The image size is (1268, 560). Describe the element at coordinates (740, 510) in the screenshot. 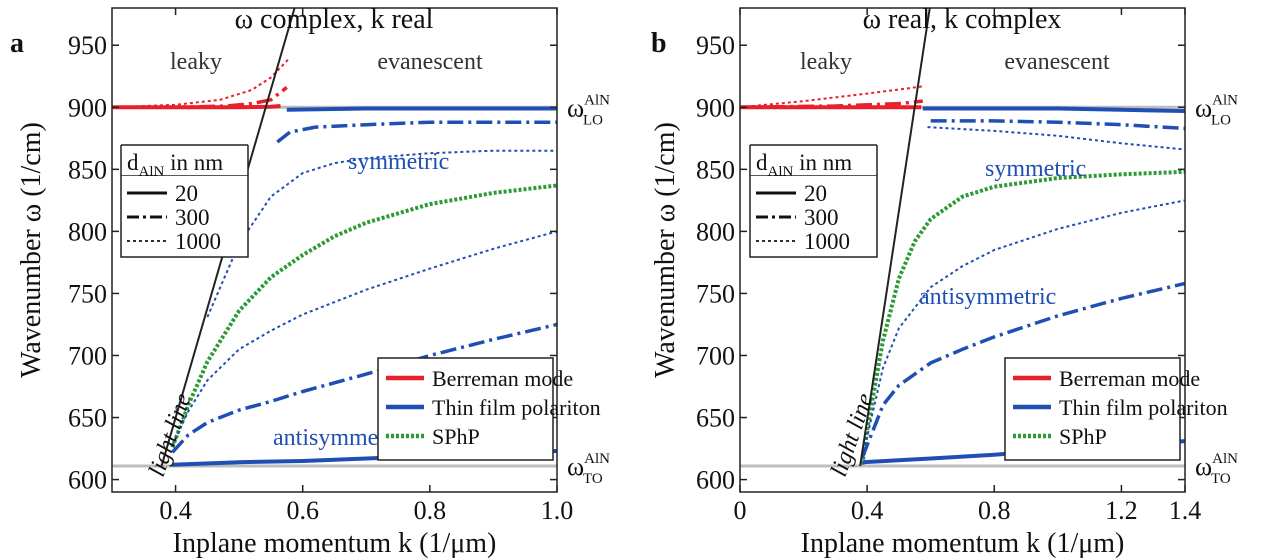

I see `x-tick-label: 0` at that location.